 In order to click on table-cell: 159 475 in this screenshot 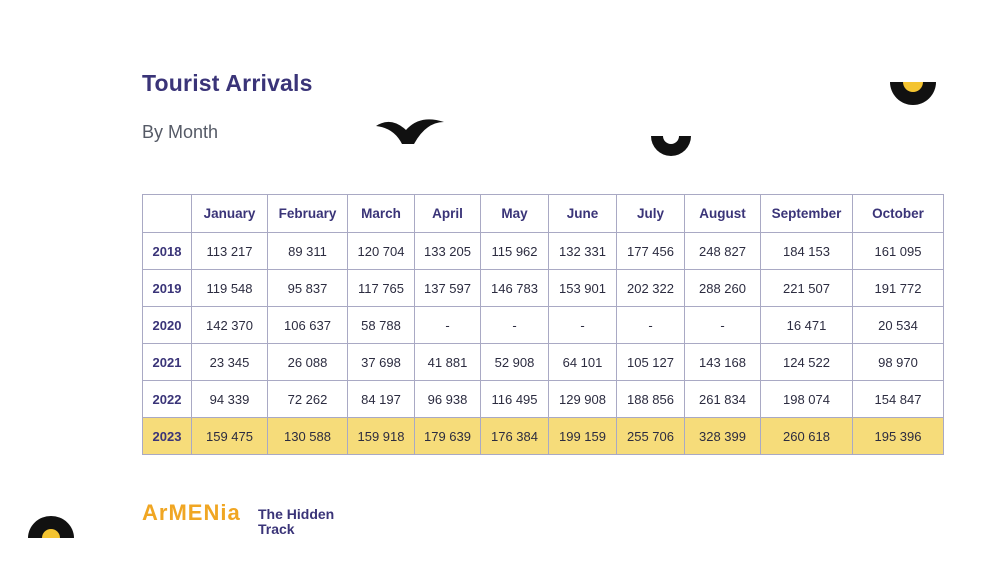, I will do `click(229, 436)`.